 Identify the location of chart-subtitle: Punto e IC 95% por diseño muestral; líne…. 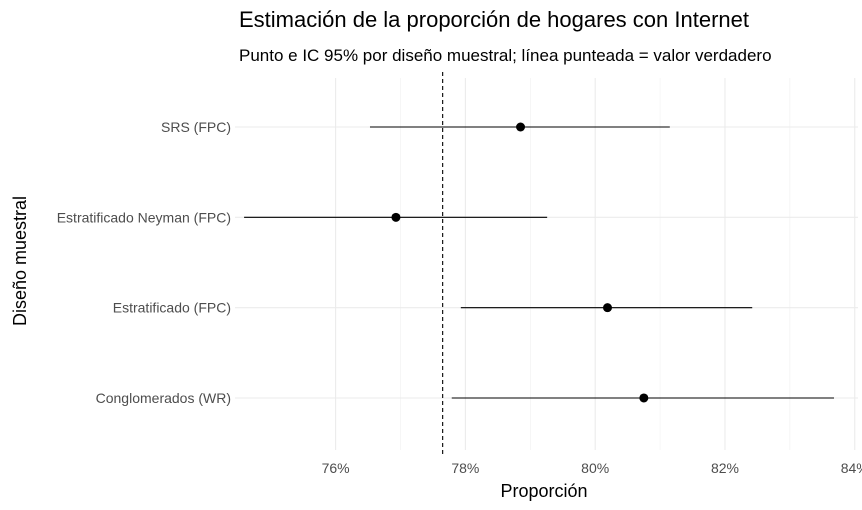
(505, 55).